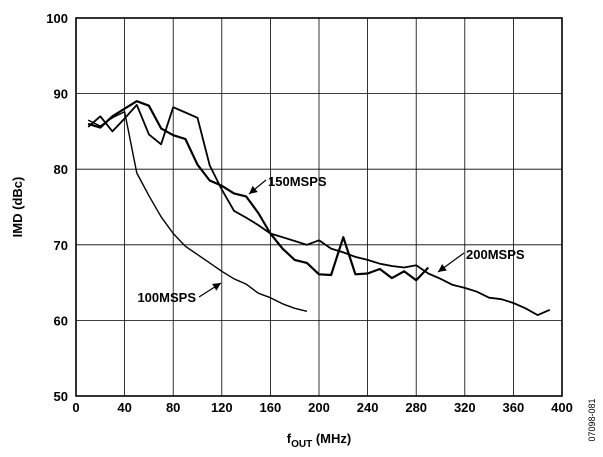 This screenshot has width=603, height=457. I want to click on x-tick-label: 120, so click(222, 407).